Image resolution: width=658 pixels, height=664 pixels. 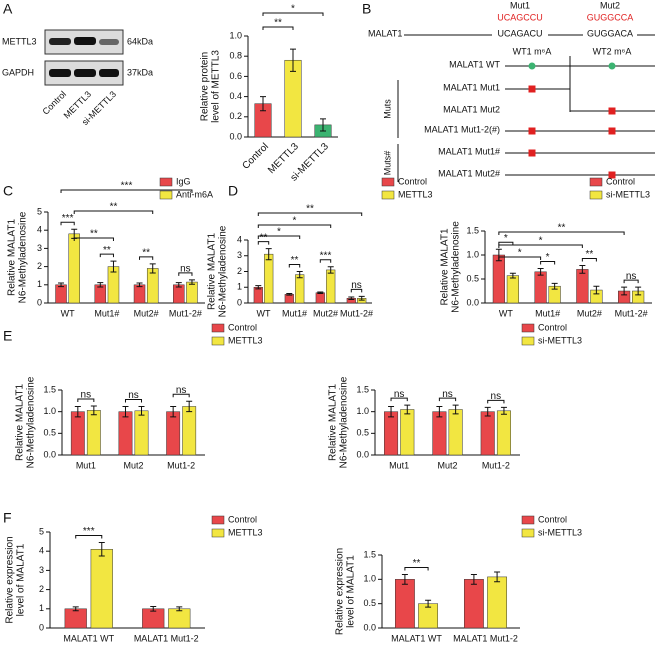 What do you see at coordinates (387, 109) in the screenshot?
I see `group-label: Muts` at bounding box center [387, 109].